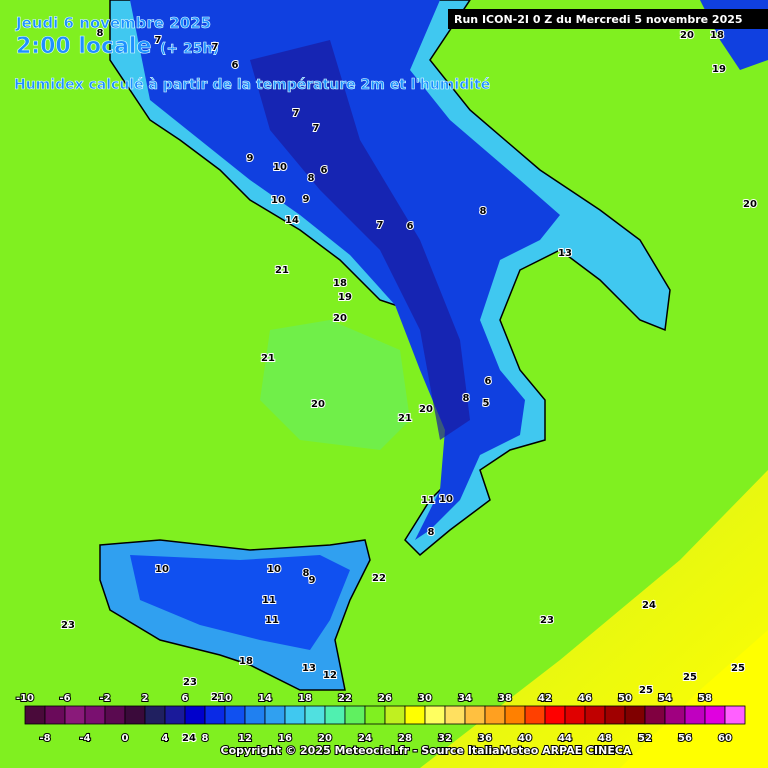 This screenshot has width=768, height=768. Describe the element at coordinates (694, 699) in the screenshot. I see `warm-zone-core` at that location.